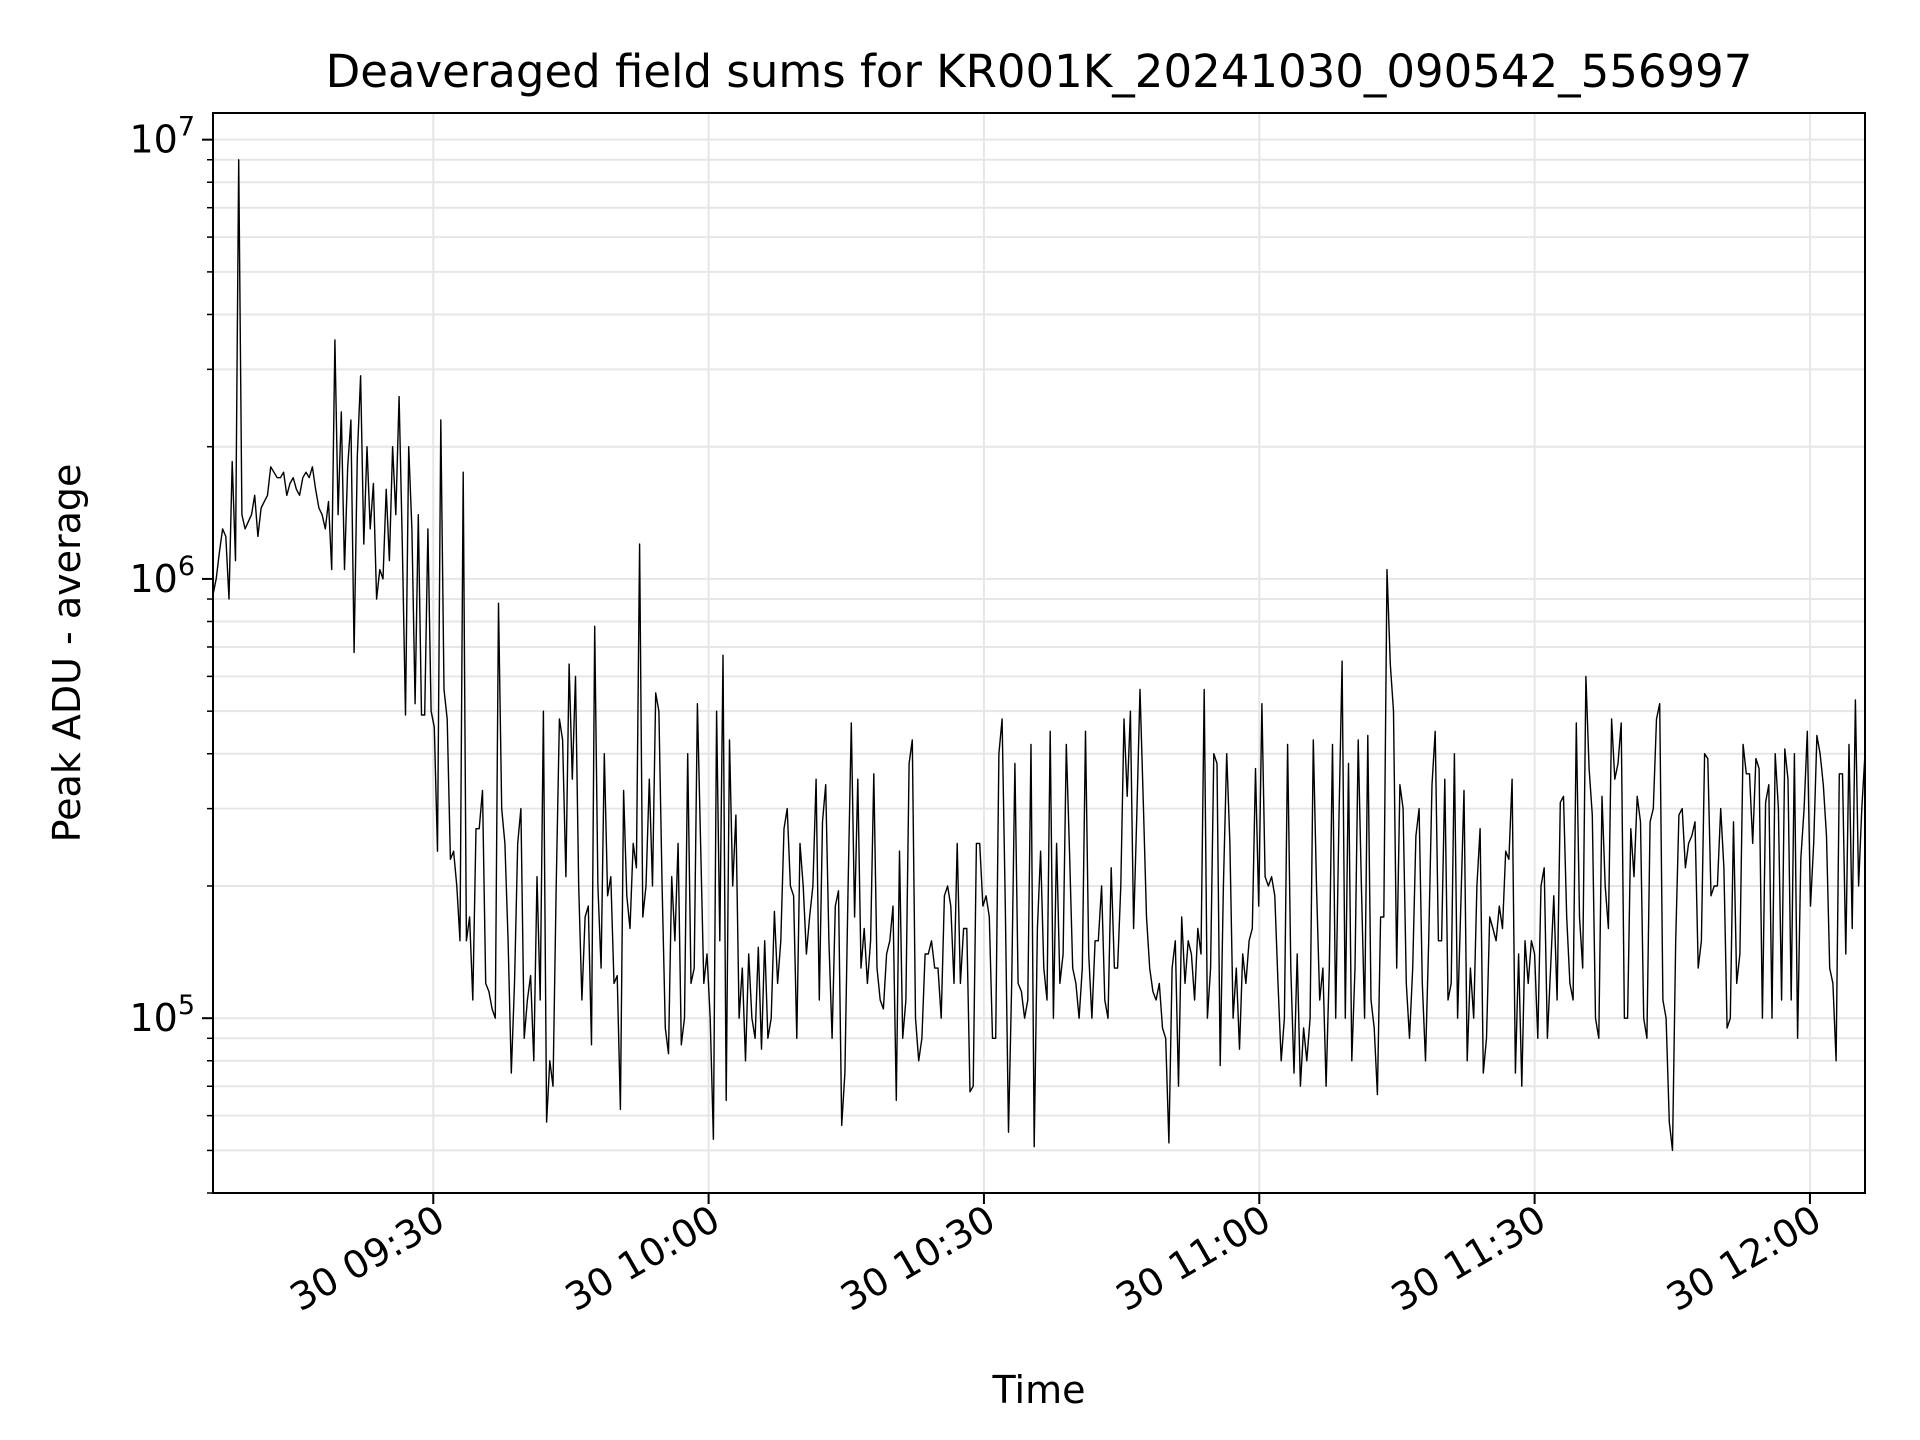 This screenshot has height=1440, width=1920. Describe the element at coordinates (162, 1015) in the screenshot. I see `y-tick-label: 105` at that location.